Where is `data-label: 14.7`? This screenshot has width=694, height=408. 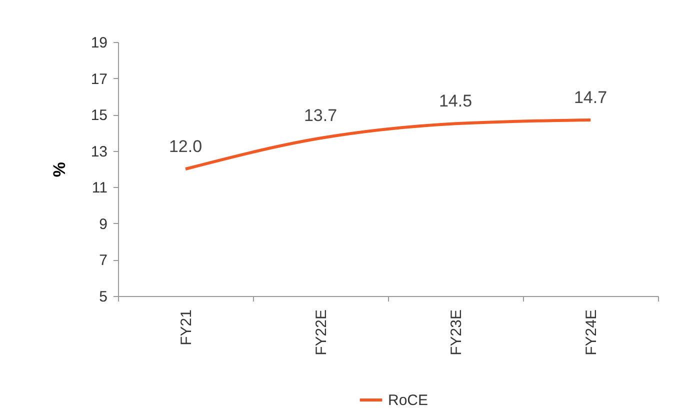 data-label: 14.7 is located at coordinates (591, 98).